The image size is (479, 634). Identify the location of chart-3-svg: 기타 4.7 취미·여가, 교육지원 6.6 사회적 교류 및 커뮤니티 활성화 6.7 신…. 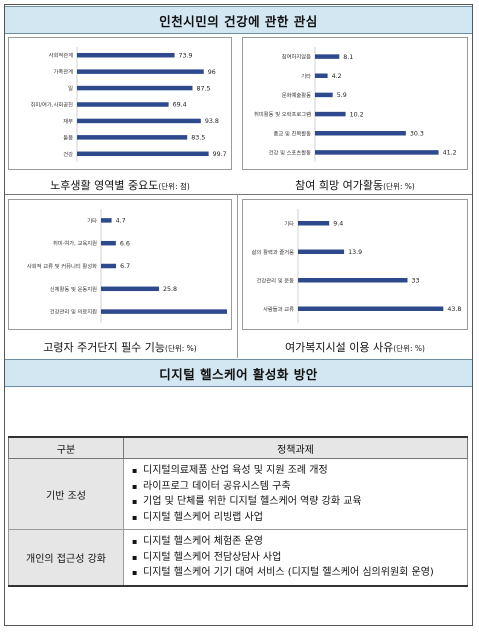
(133, 266).